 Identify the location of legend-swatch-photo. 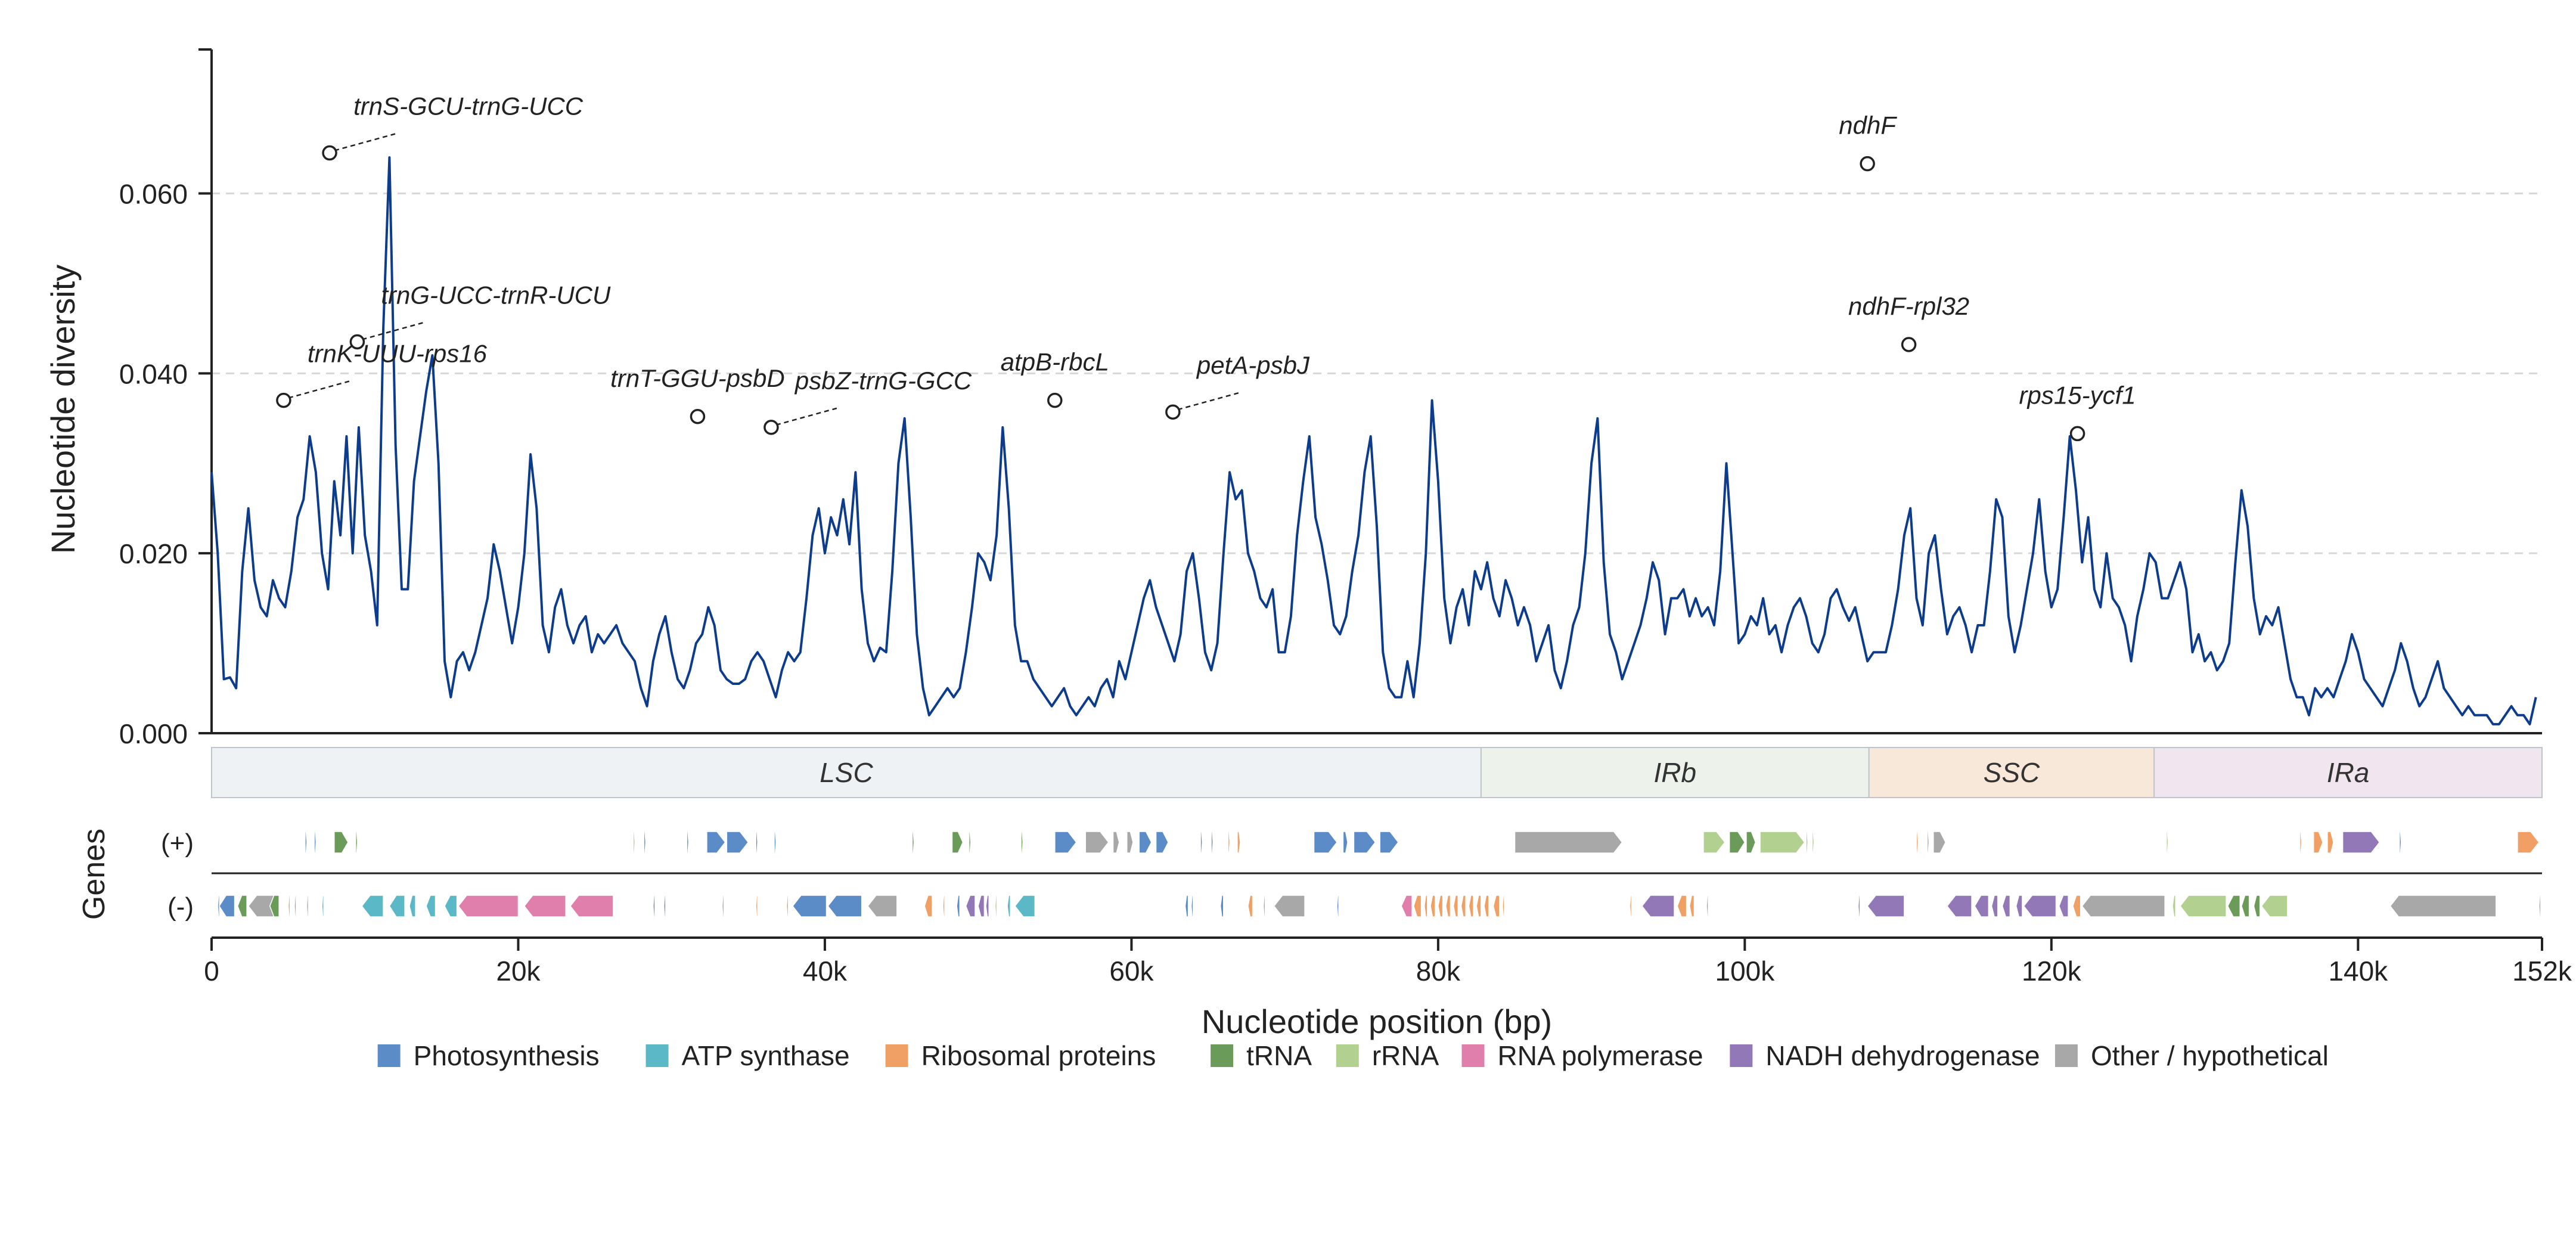
(389, 1055).